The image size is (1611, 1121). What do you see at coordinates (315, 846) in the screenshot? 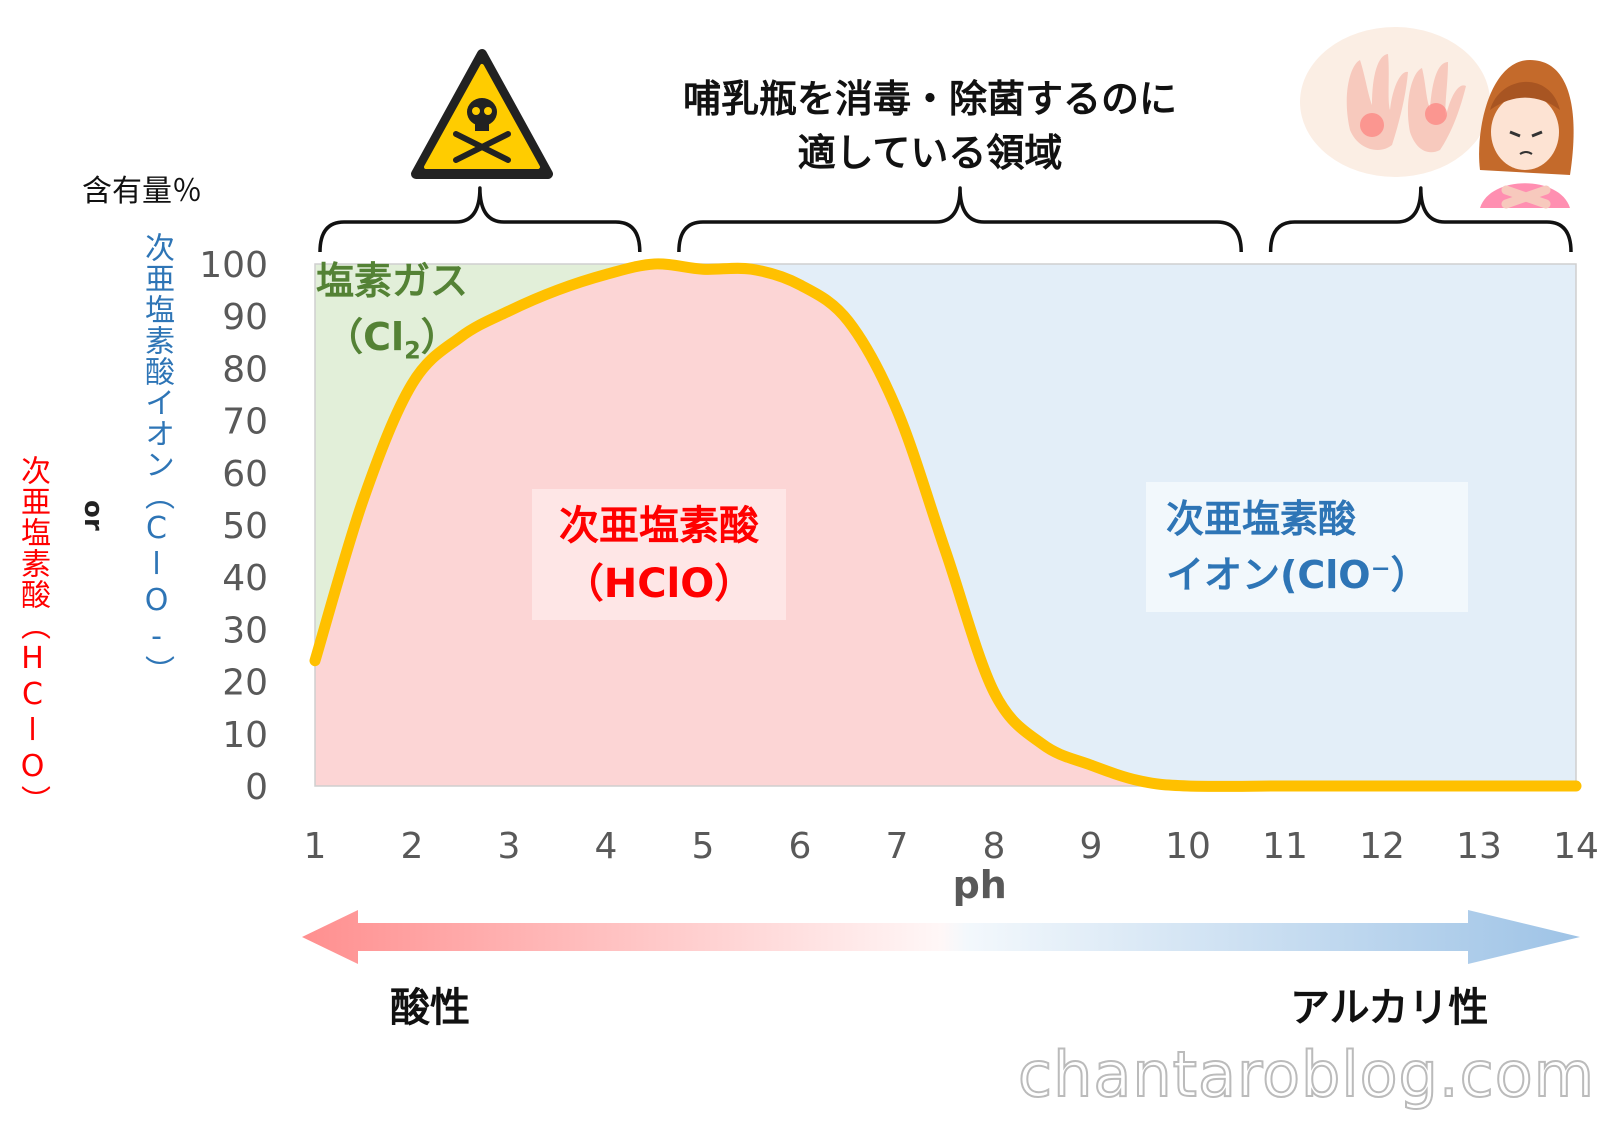
I see `x-tick-label: 1` at bounding box center [315, 846].